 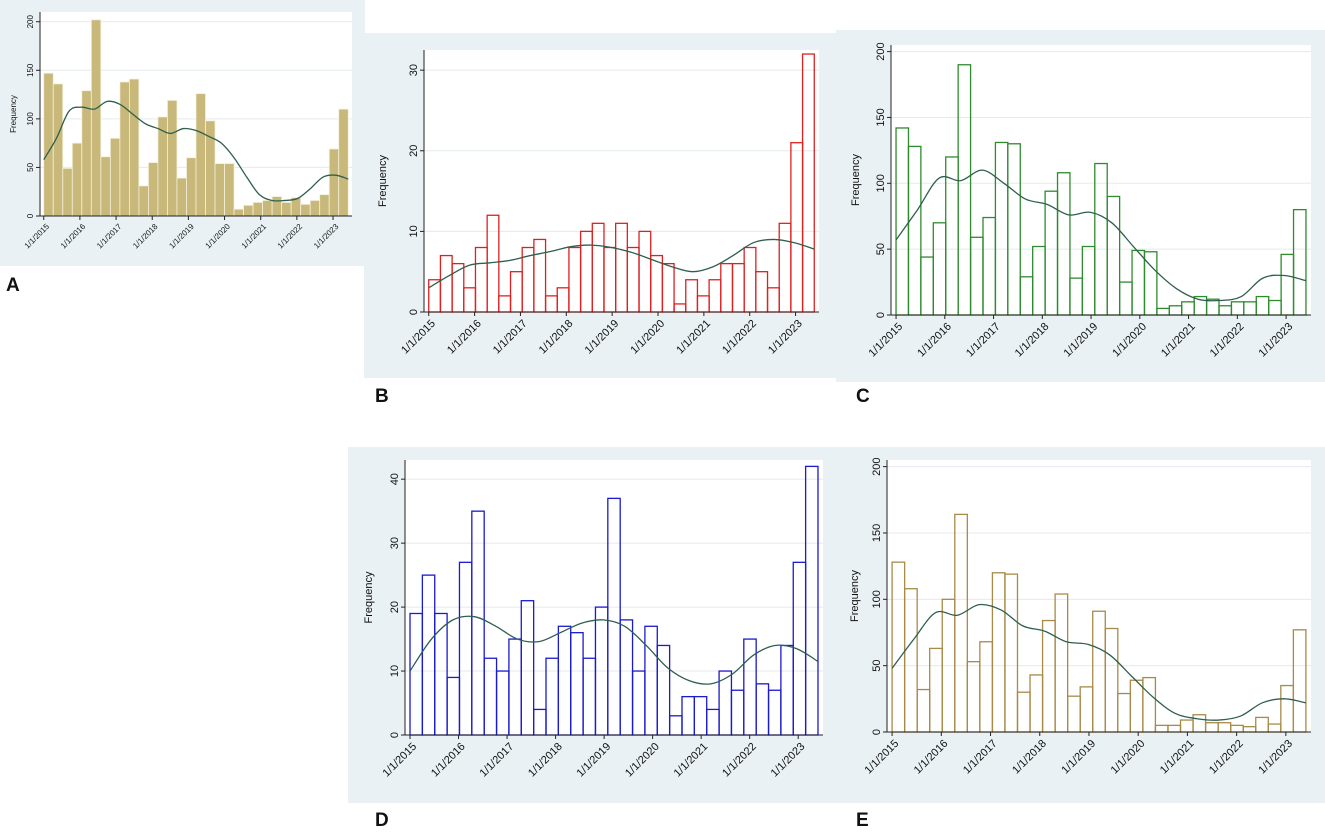 What do you see at coordinates (395, 543) in the screenshot?
I see `y-tick-label: 30` at bounding box center [395, 543].